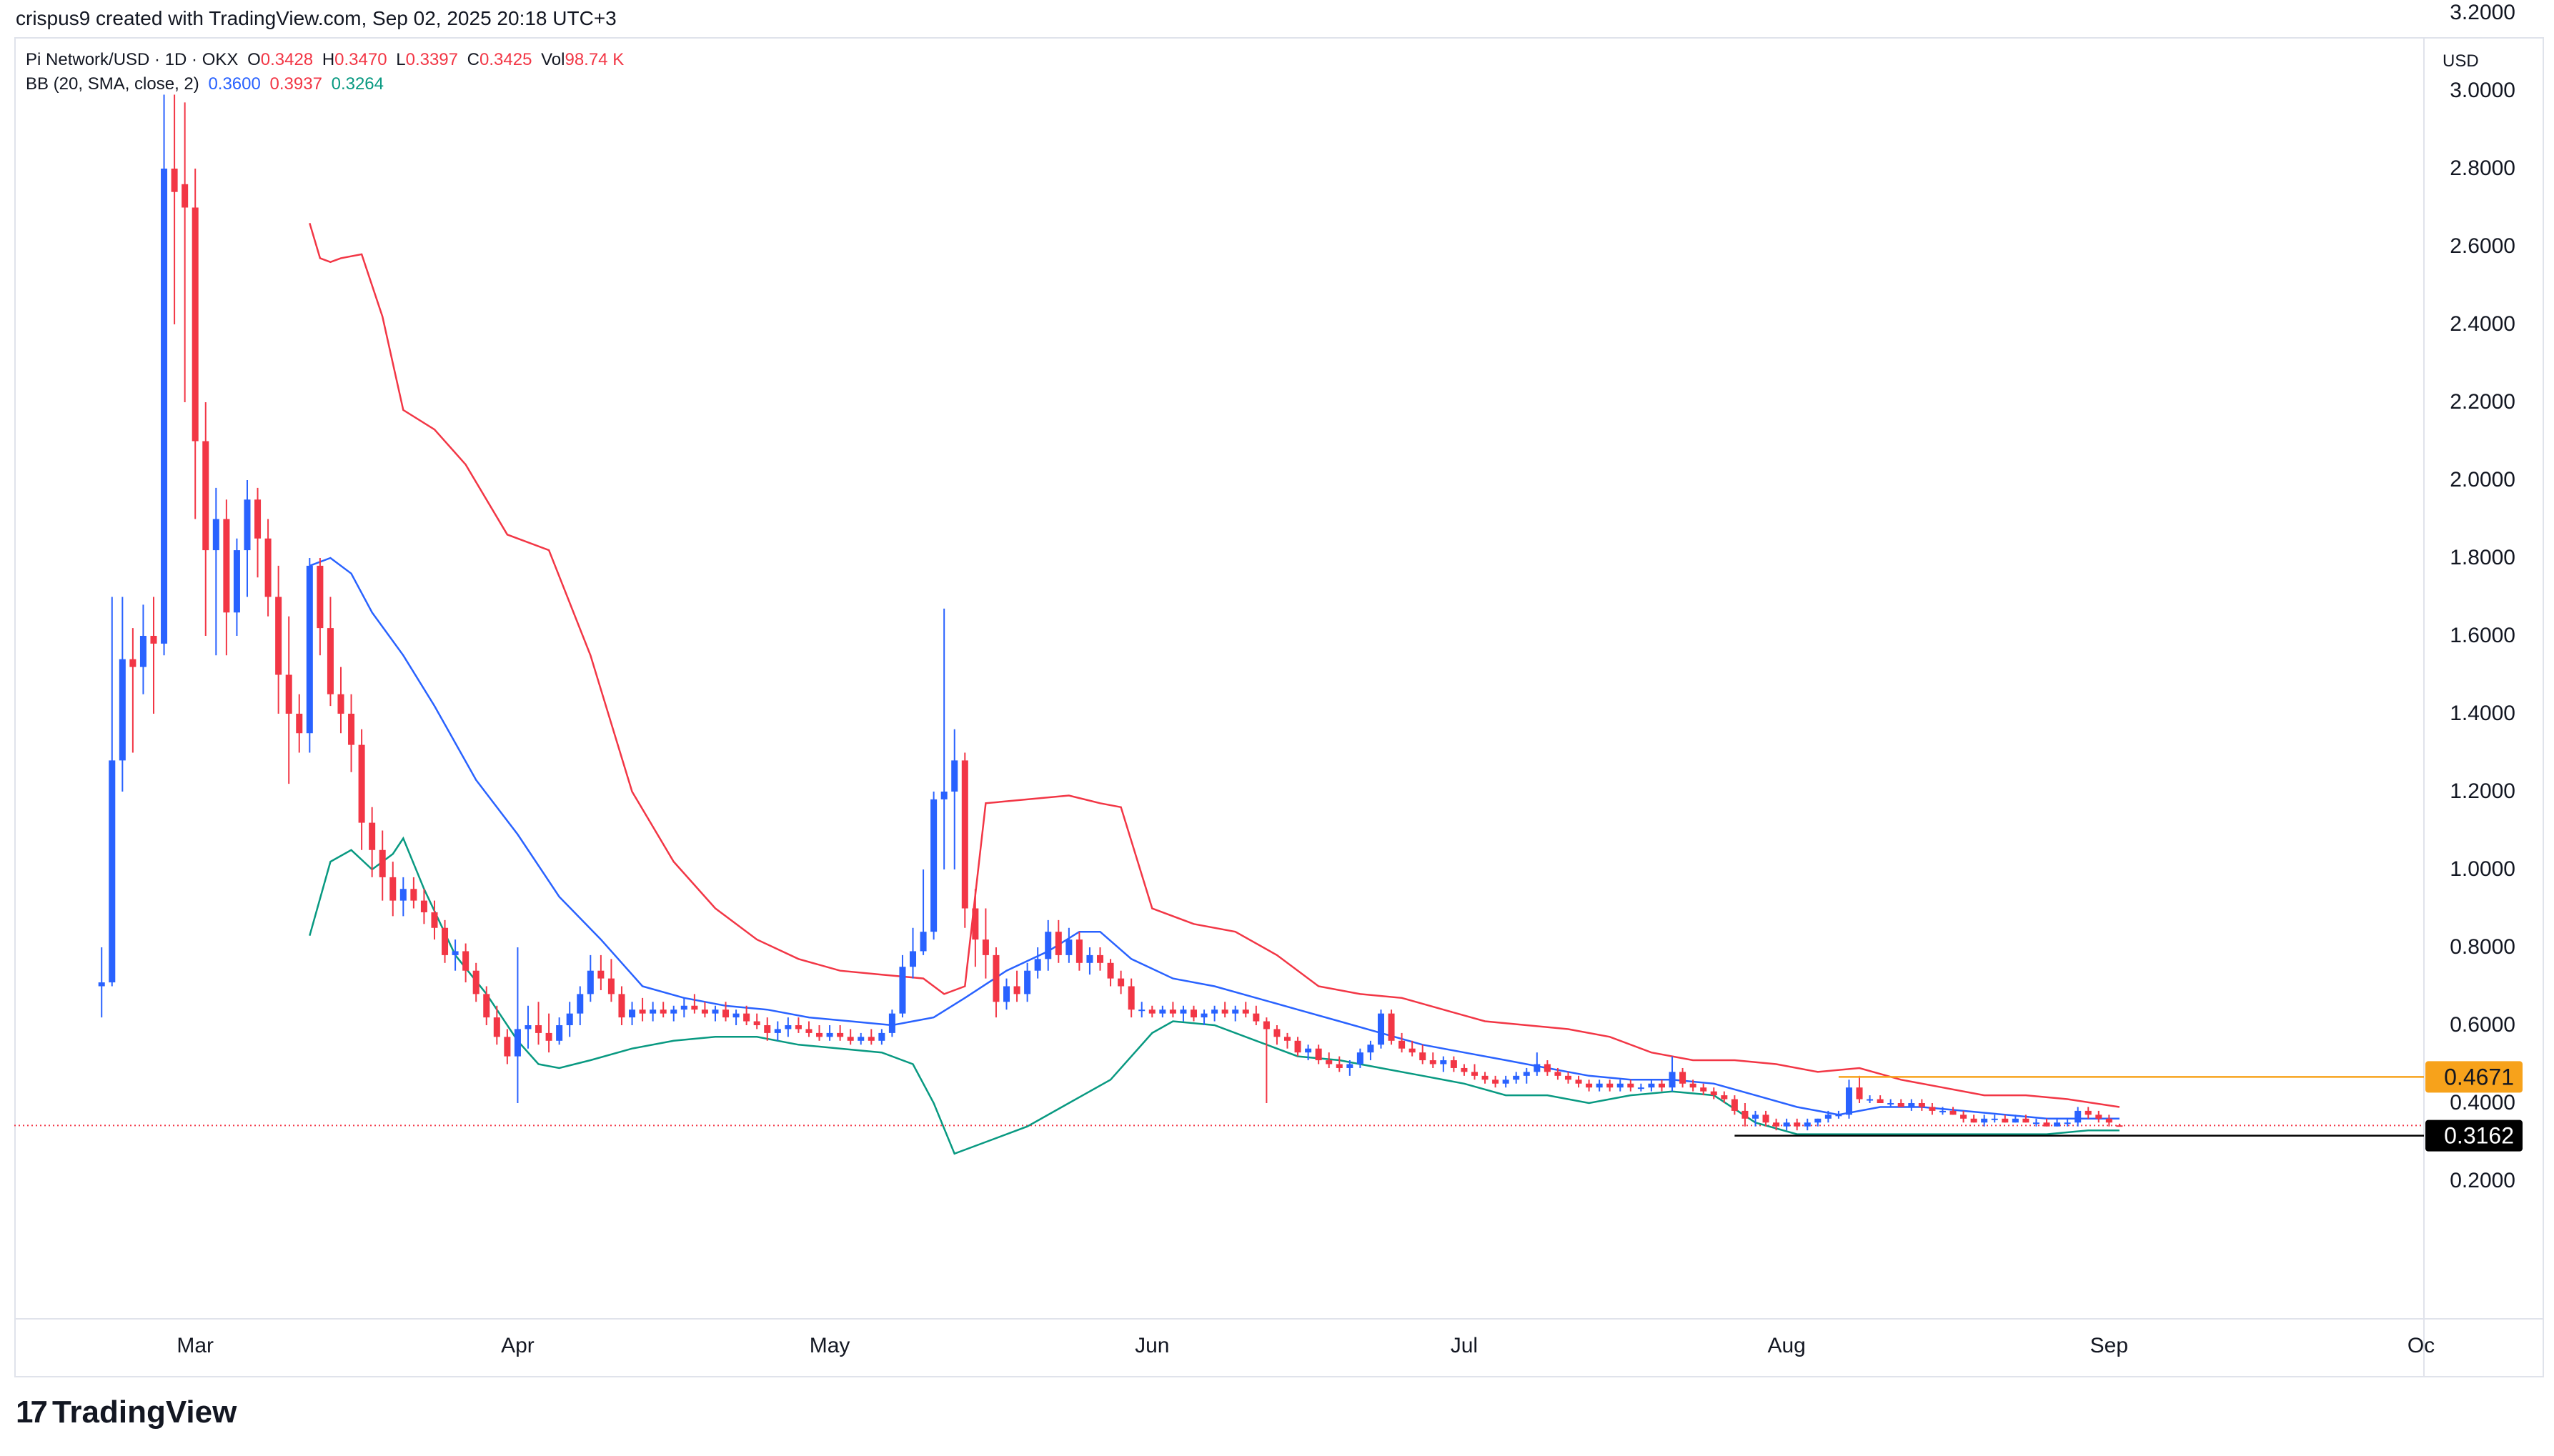 The width and height of the screenshot is (2554, 1456). What do you see at coordinates (2482, 635) in the screenshot?
I see `y-tick-label: 1.6000` at bounding box center [2482, 635].